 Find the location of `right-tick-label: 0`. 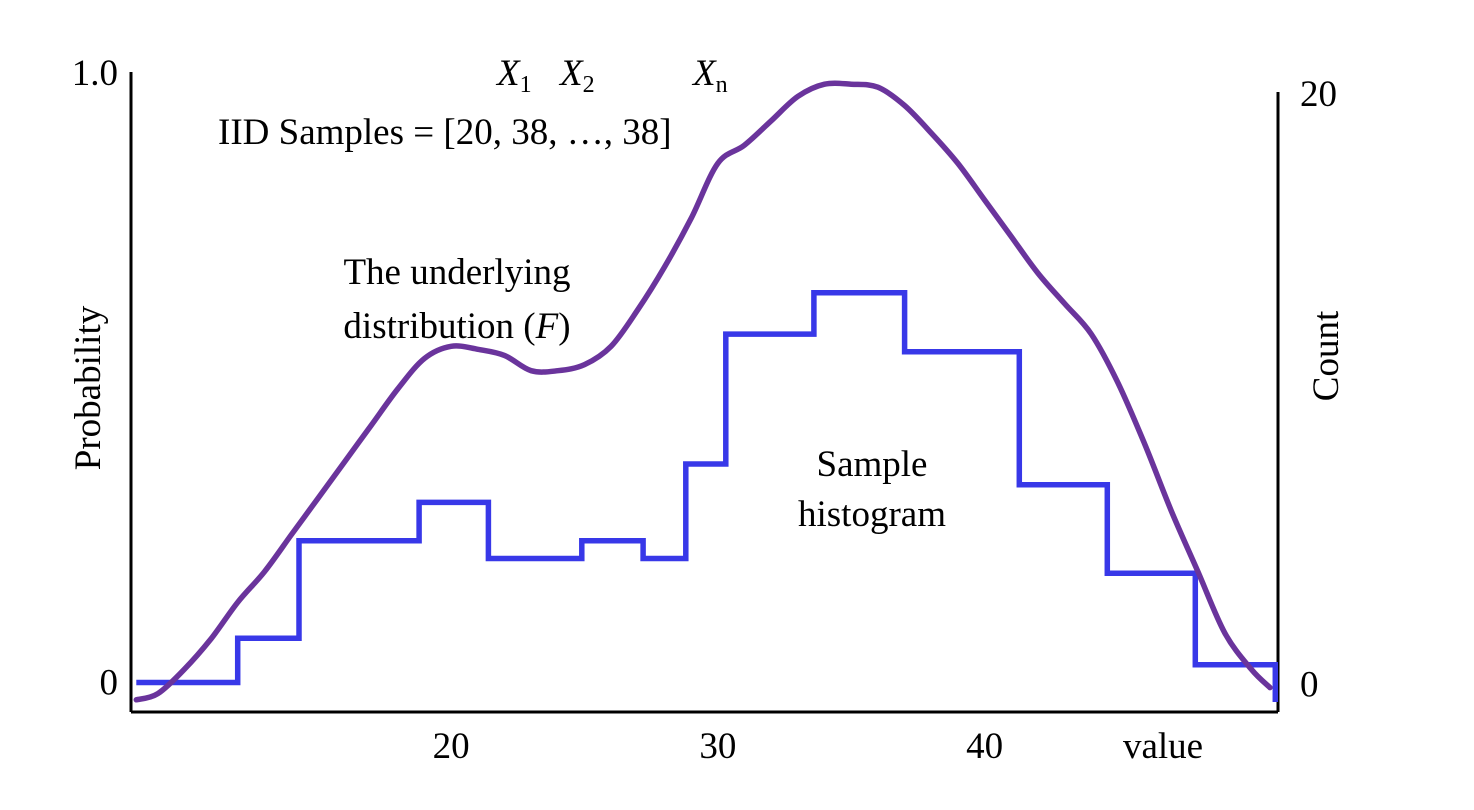

right-tick-label: 0 is located at coordinates (1309, 684).